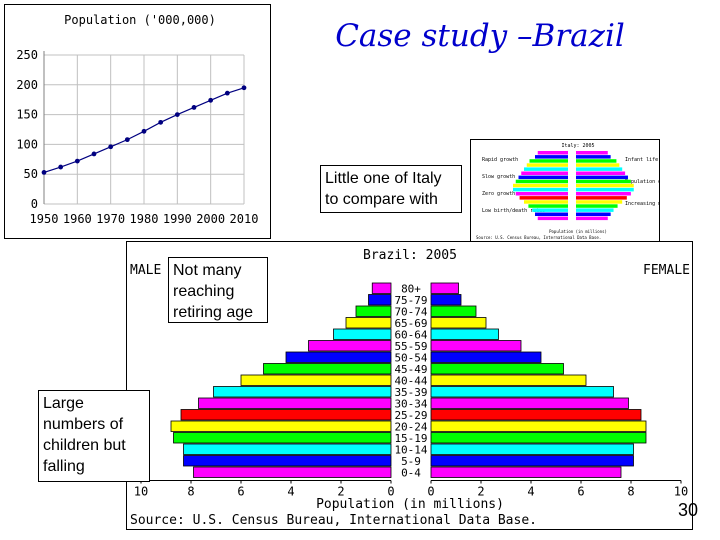  What do you see at coordinates (31, 174) in the screenshot?
I see `line-chart-y-tick: 50` at bounding box center [31, 174].